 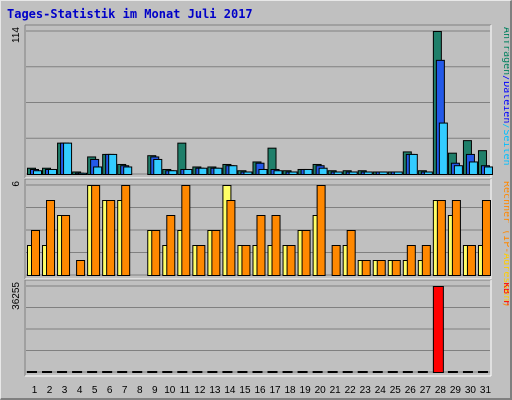 I want to click on x-tick-label: 22, so click(x=351, y=390).